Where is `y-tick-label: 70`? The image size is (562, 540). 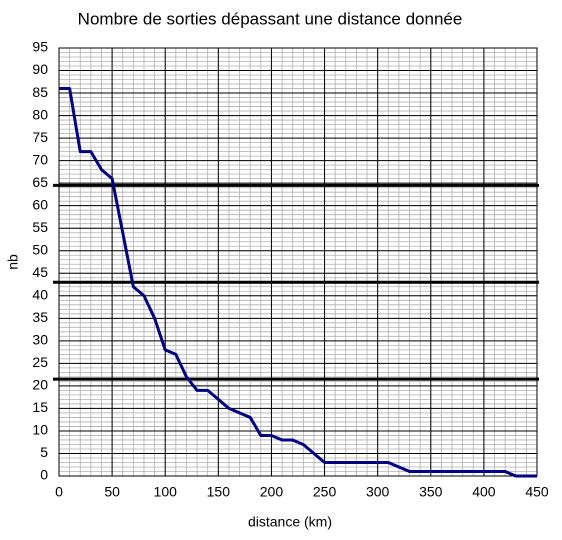
y-tick-label: 70 is located at coordinates (40, 159).